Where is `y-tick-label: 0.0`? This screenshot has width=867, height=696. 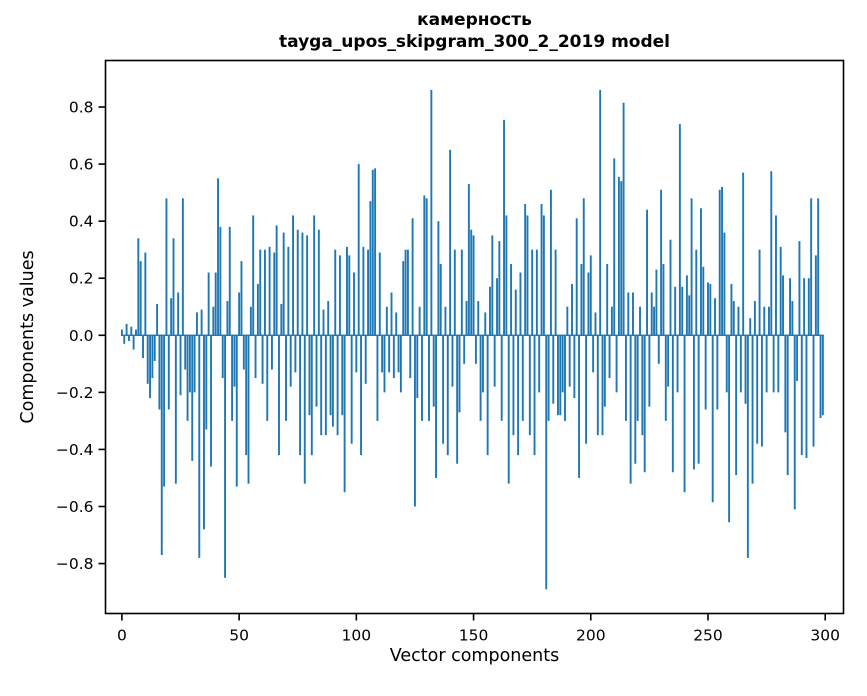
y-tick-label: 0.0 is located at coordinates (81, 336).